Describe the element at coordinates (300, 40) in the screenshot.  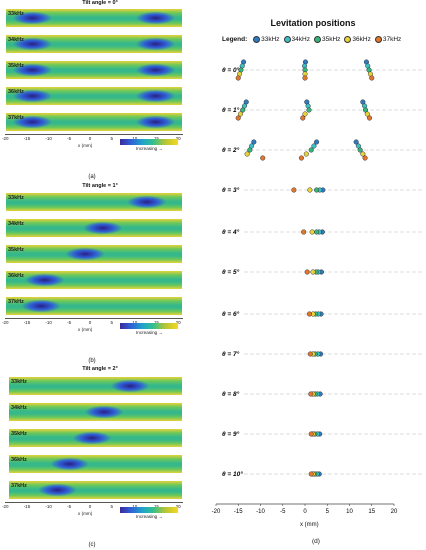
I see `legend-text: 34kHz` at that location.